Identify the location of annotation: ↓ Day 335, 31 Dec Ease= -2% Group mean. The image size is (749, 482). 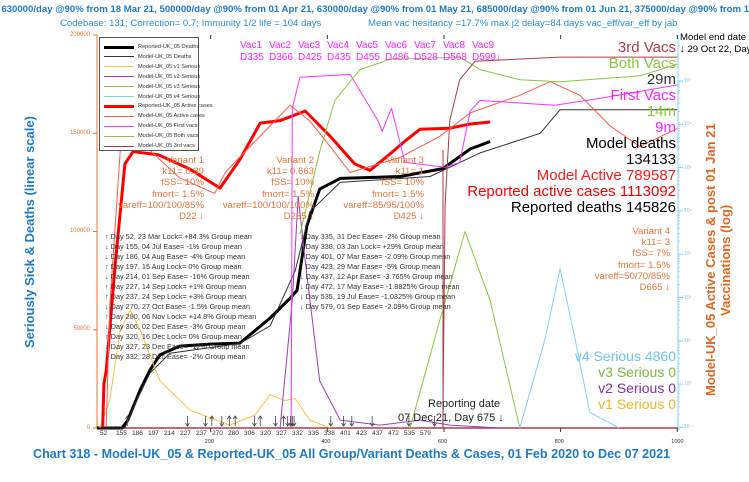
(370, 236).